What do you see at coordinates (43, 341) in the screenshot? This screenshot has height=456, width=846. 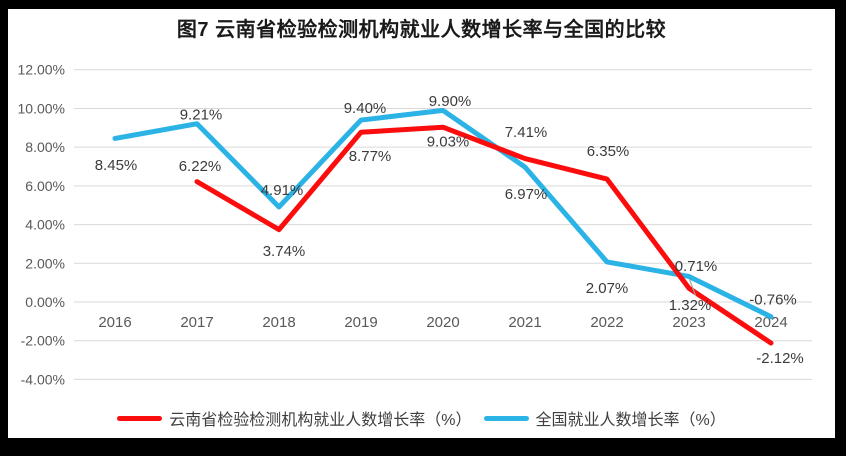 I see `y-tick-label: -2.00%` at bounding box center [43, 341].